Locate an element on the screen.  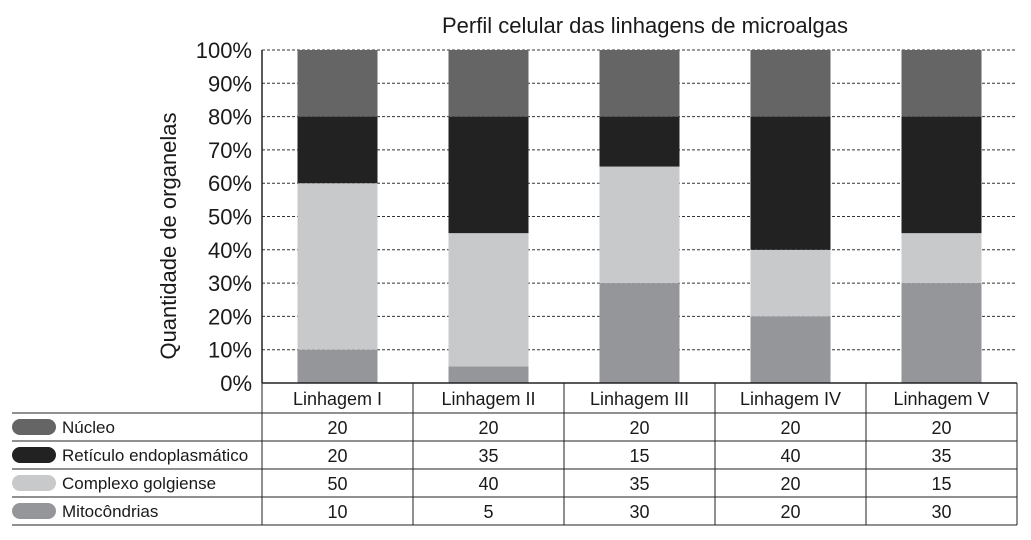
y-tick-label: 20% is located at coordinates (230, 316).